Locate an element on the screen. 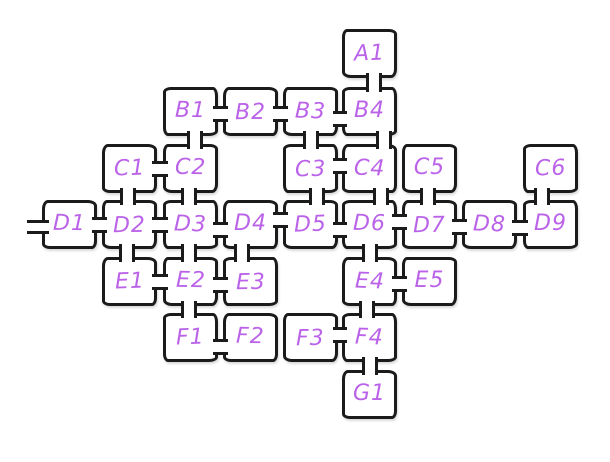 This screenshot has width=610, height=462. room-label-f2: F2 is located at coordinates (250, 336).